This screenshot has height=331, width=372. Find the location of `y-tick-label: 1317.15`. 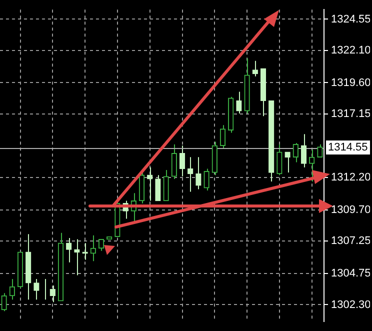

y-tick-label: 1317.15 is located at coordinates (351, 114).